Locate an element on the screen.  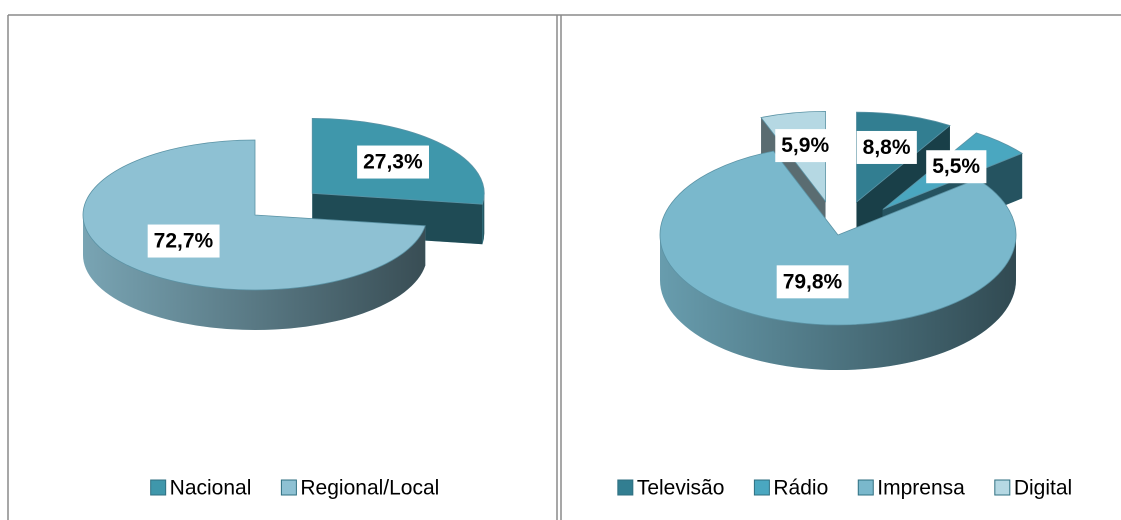
slice-top is located at coordinates (838, 238).